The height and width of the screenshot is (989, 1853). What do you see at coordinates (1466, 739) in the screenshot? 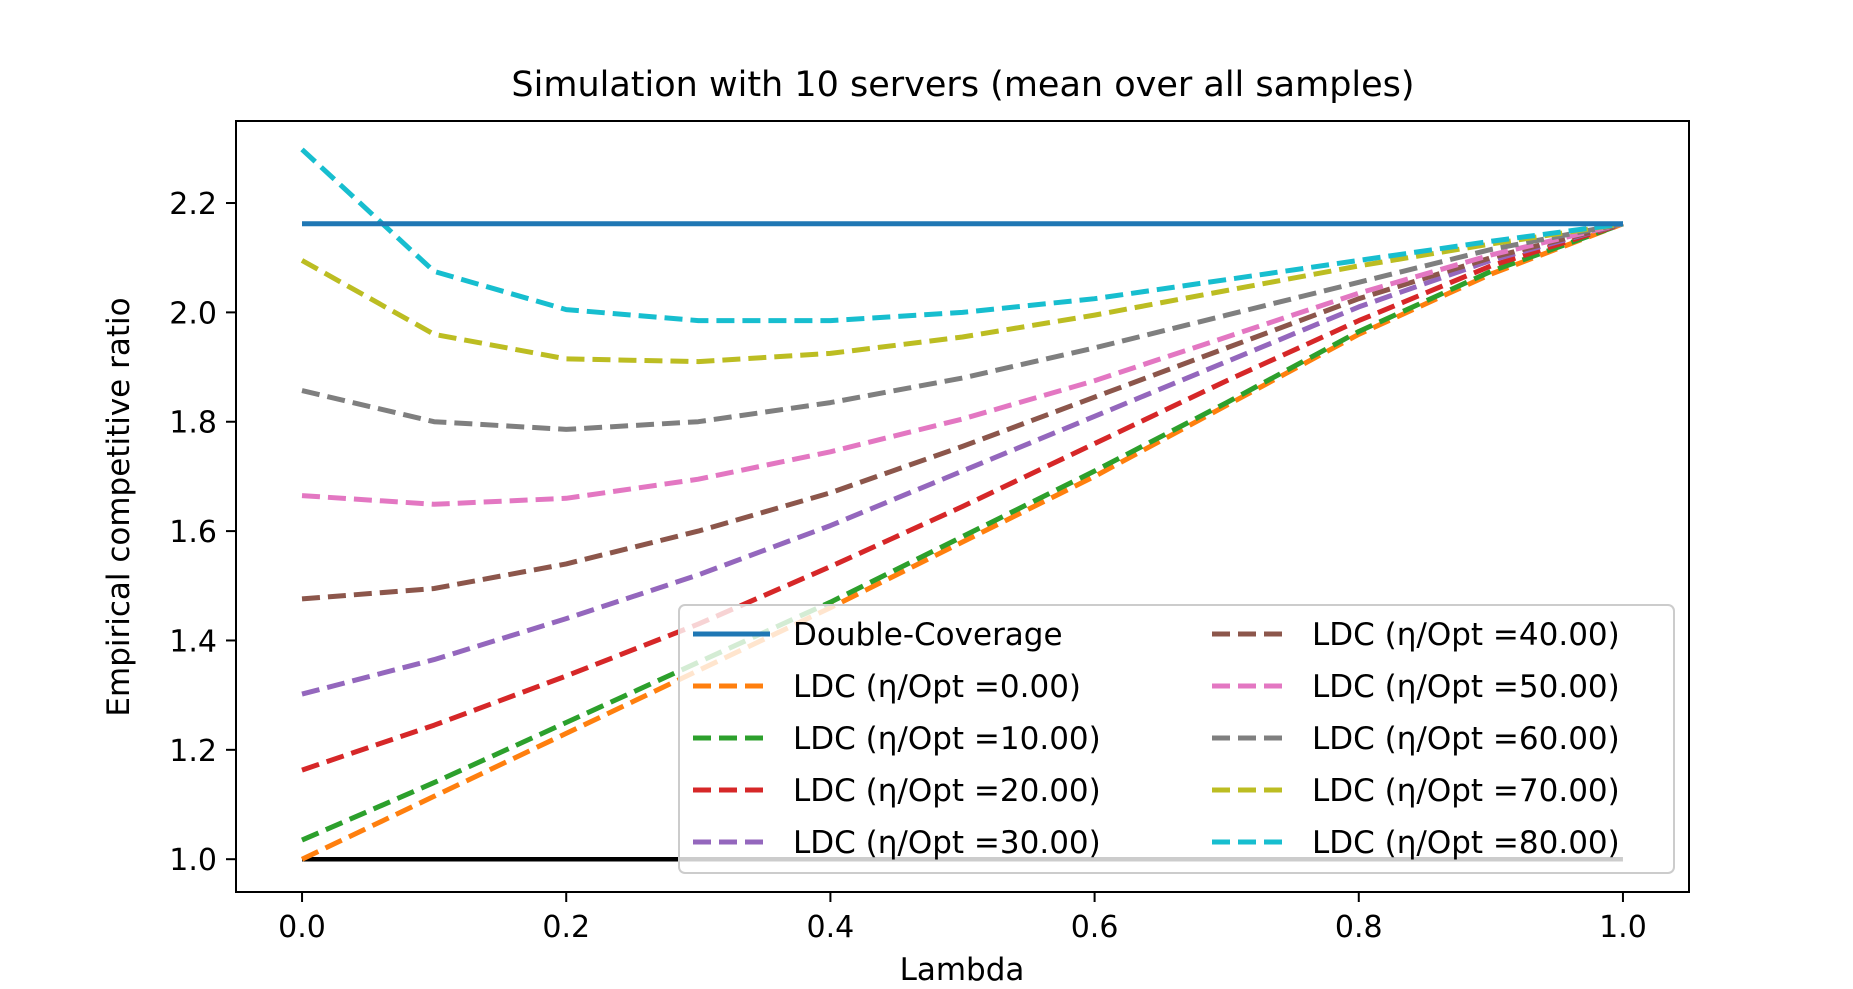
I see `legend-label: LDC (η/Opt =60.00)` at bounding box center [1466, 739].